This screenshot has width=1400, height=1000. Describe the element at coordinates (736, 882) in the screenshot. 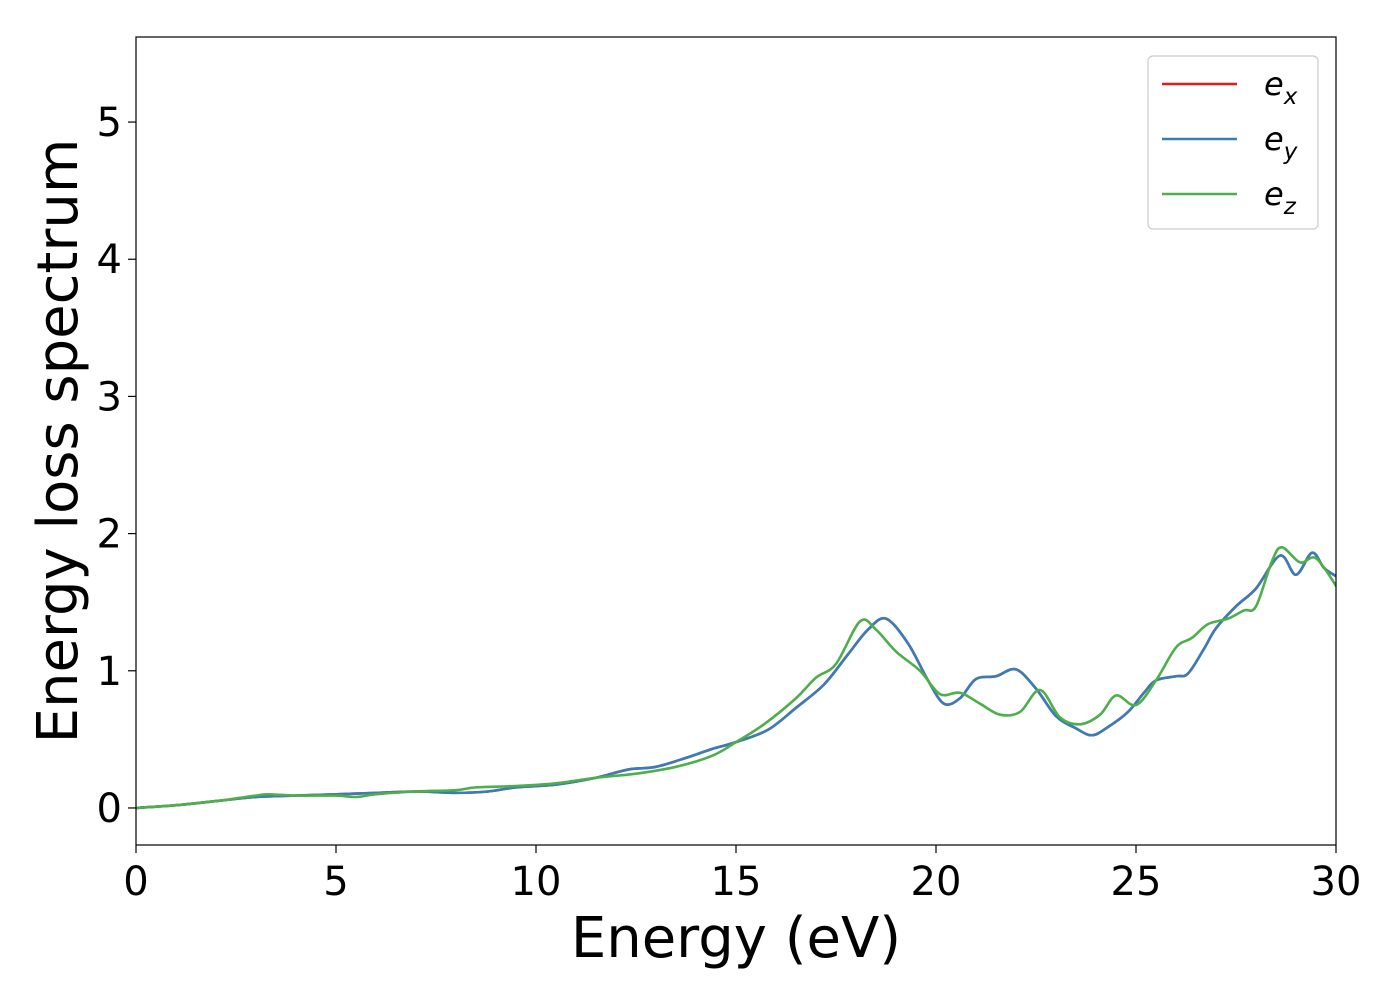

I see `x-tick-label: 15` at that location.